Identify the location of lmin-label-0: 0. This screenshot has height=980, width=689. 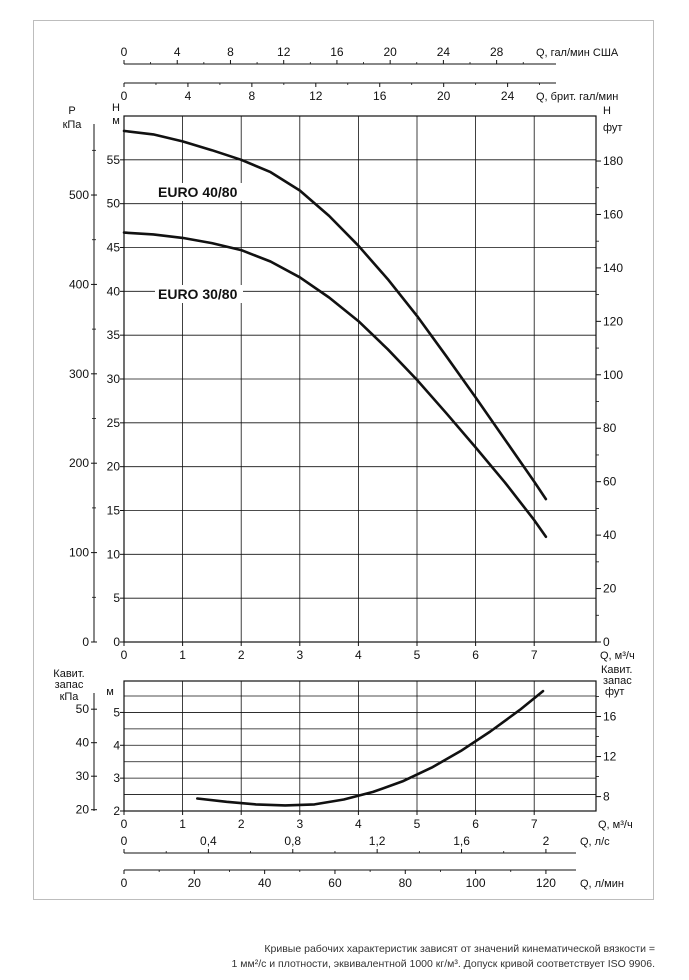
(124, 883).